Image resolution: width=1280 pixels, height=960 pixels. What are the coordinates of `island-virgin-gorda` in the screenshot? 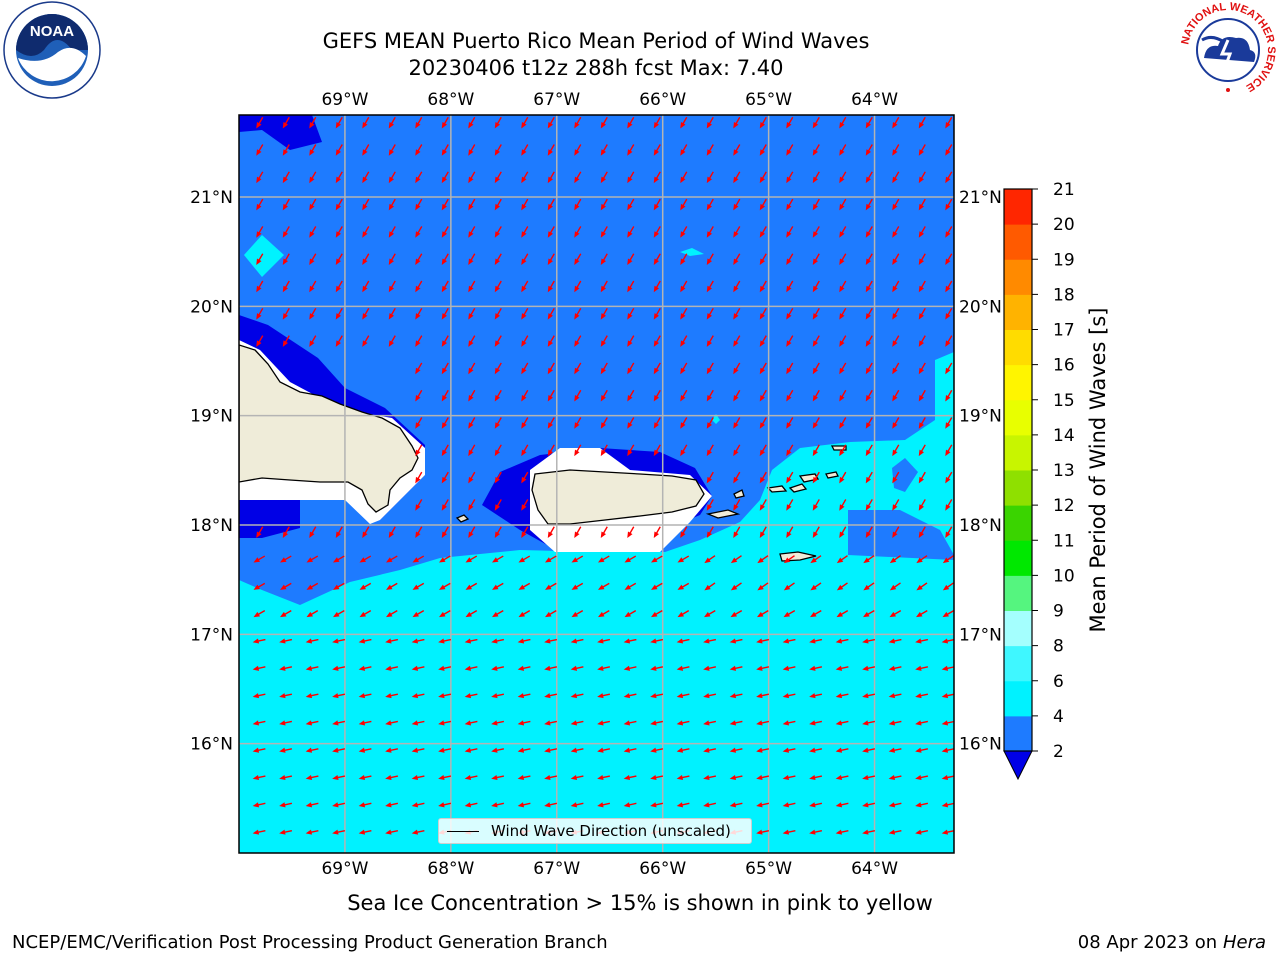 It's located at (832, 475).